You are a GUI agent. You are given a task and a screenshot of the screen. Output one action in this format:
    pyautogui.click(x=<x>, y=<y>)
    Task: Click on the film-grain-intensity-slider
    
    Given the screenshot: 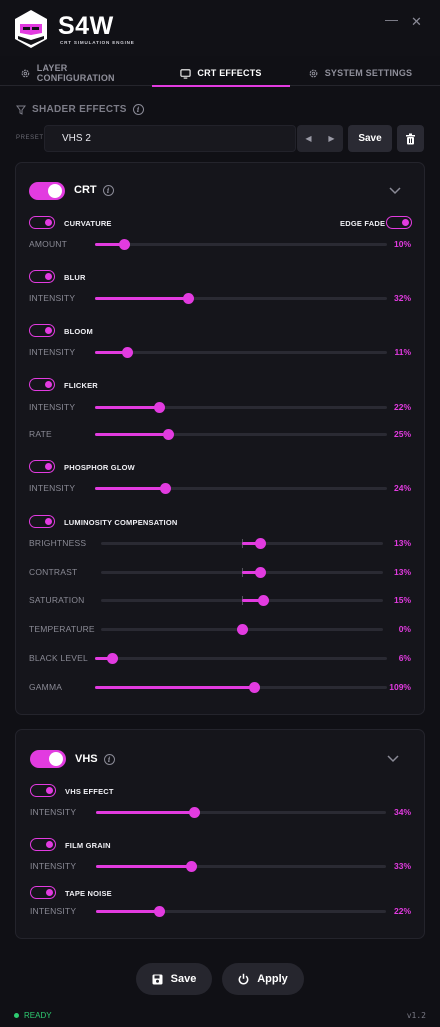 What is the action you would take?
    pyautogui.click(x=241, y=866)
    